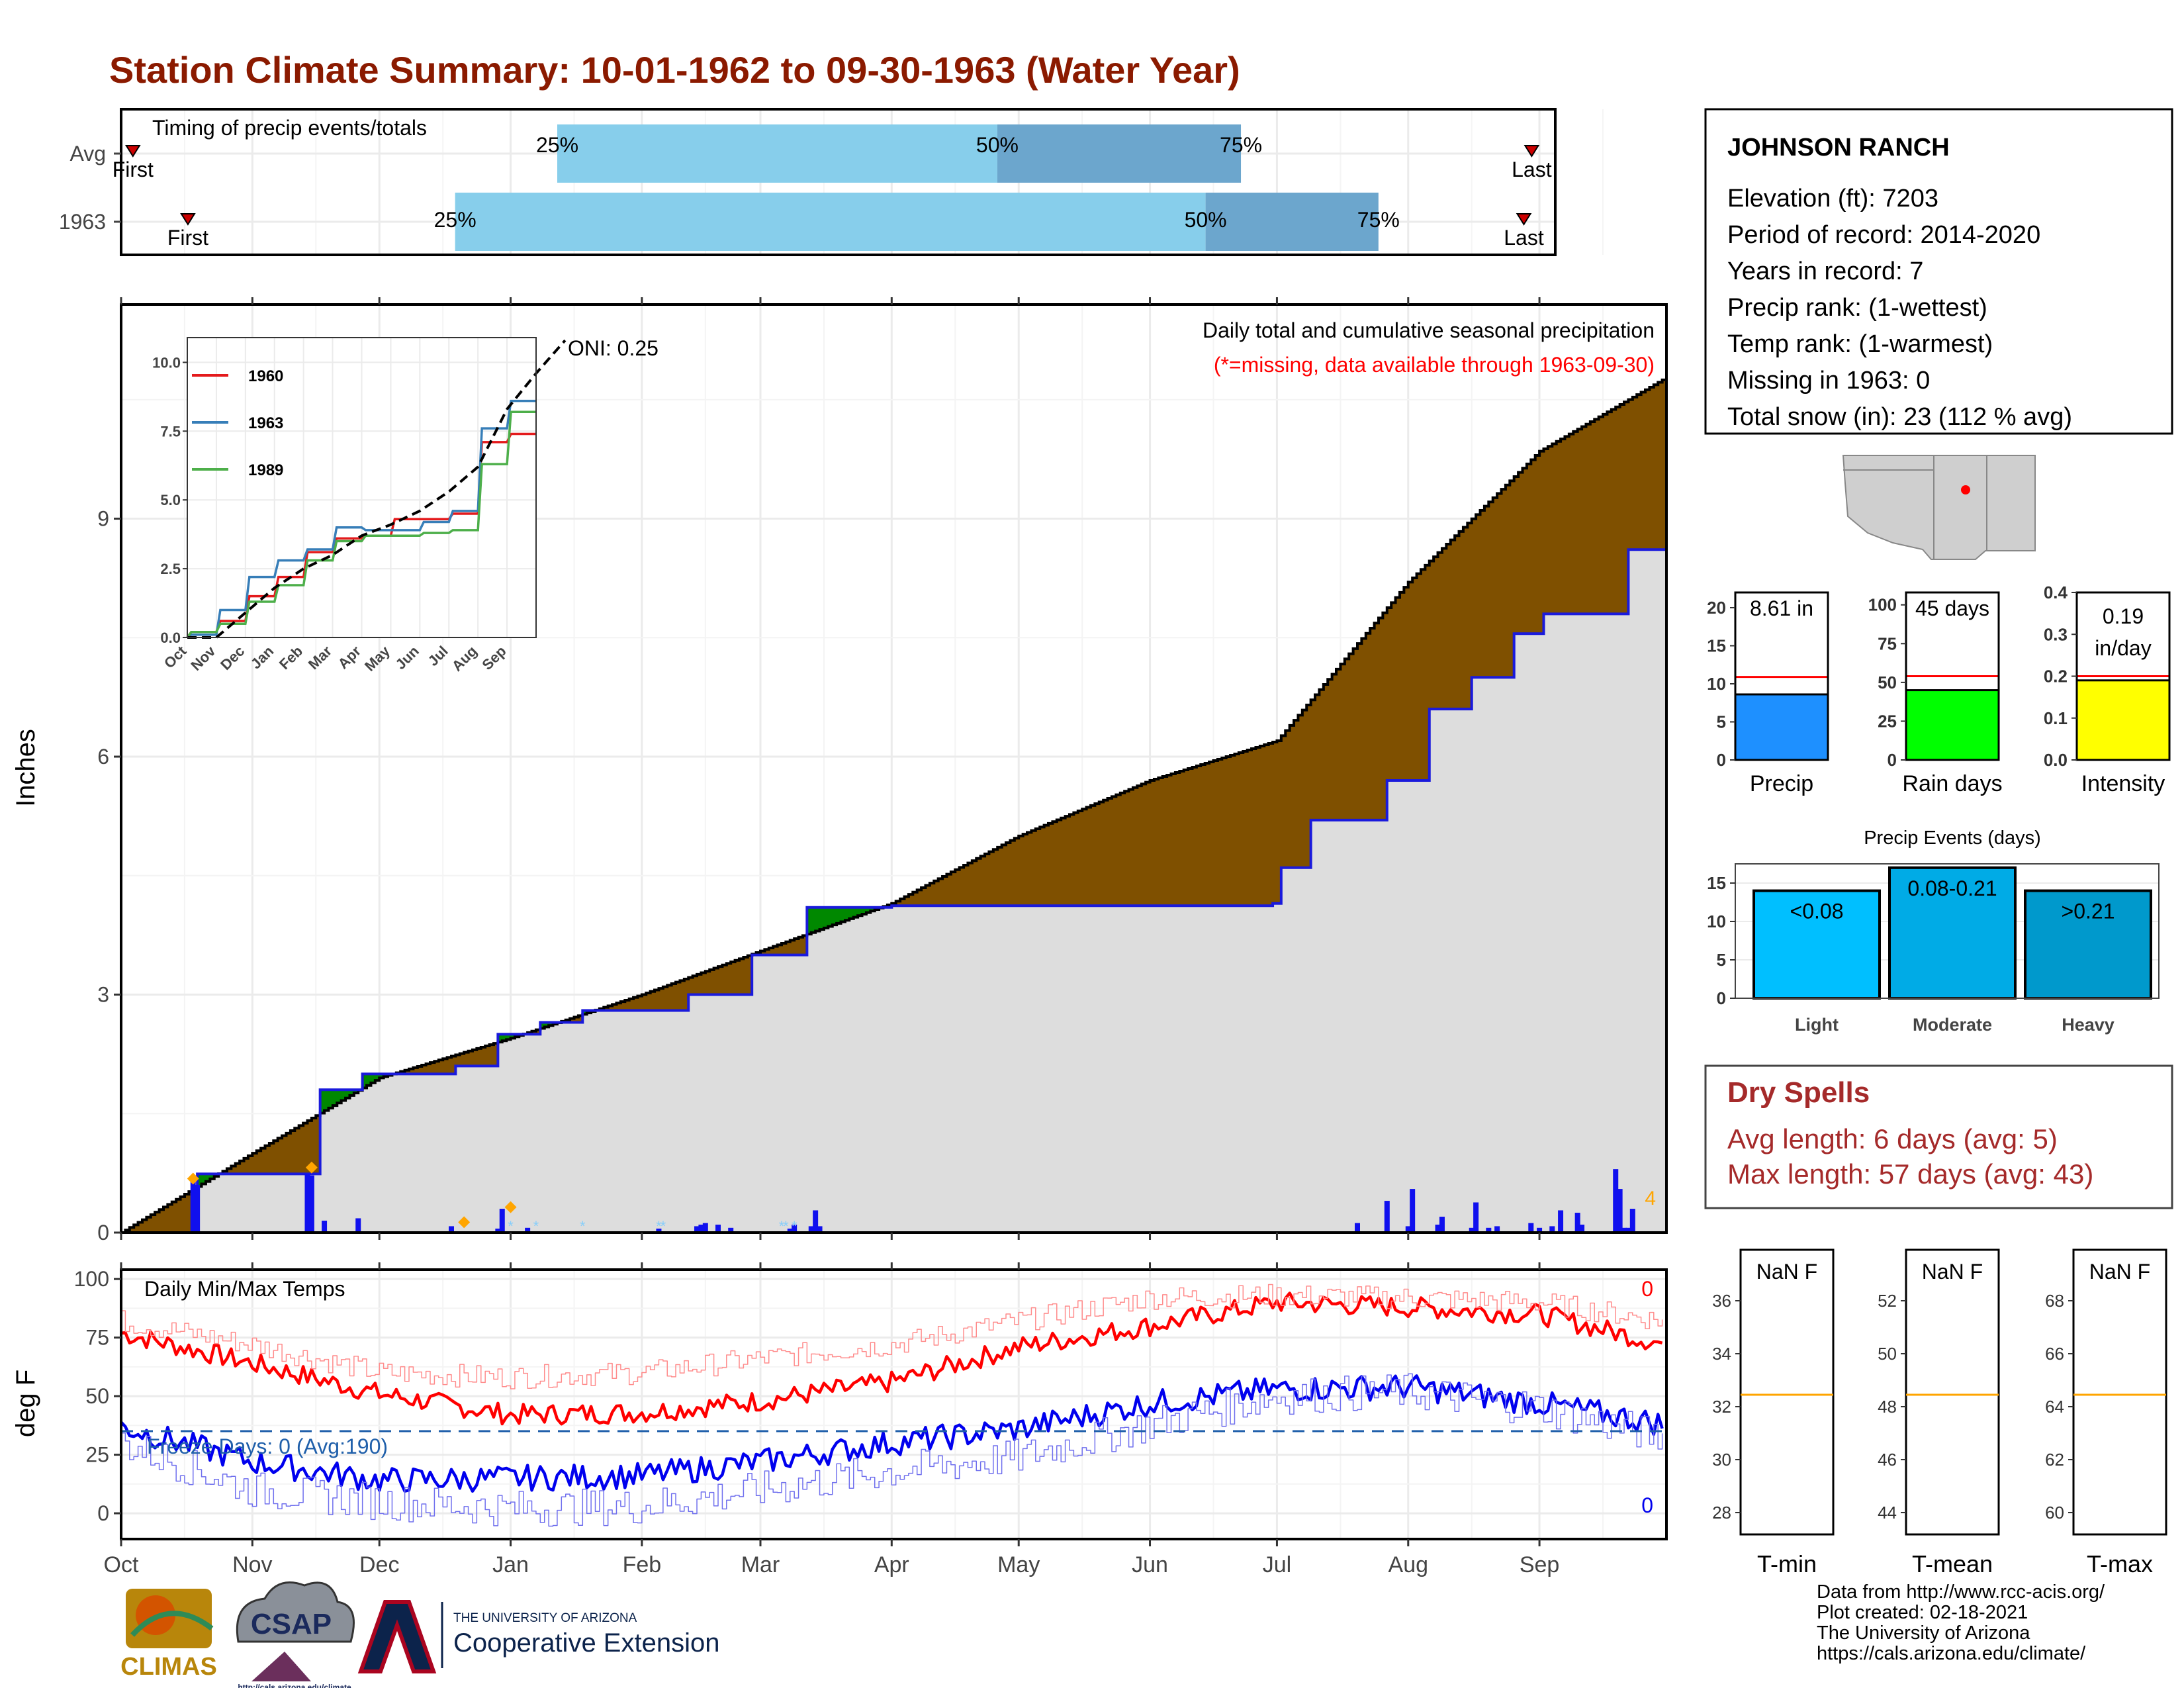 The image size is (2184, 1688). What do you see at coordinates (1524, 238) in the screenshot?
I see `timing-last-label: Last` at bounding box center [1524, 238].